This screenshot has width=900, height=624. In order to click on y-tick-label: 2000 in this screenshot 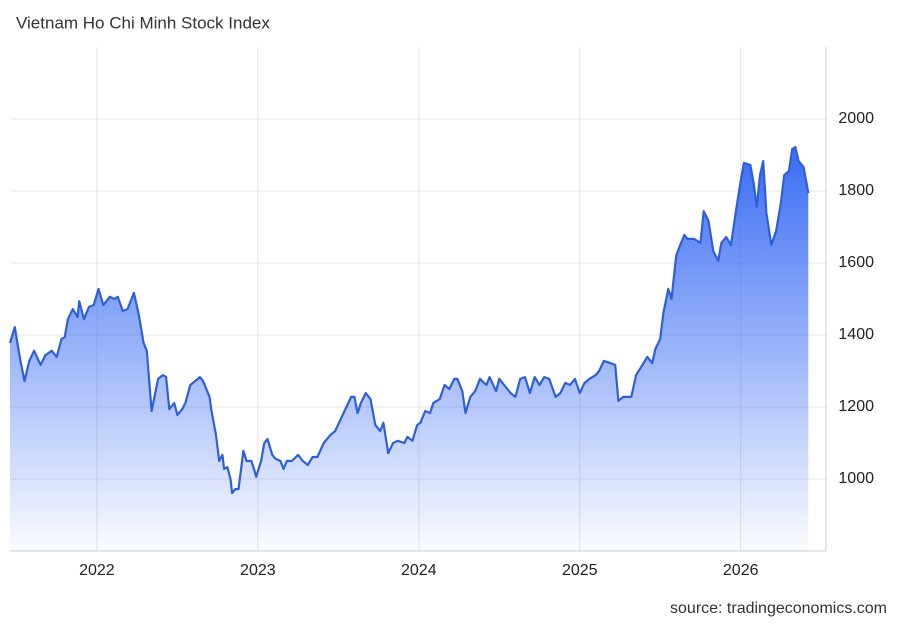, I will do `click(856, 118)`.